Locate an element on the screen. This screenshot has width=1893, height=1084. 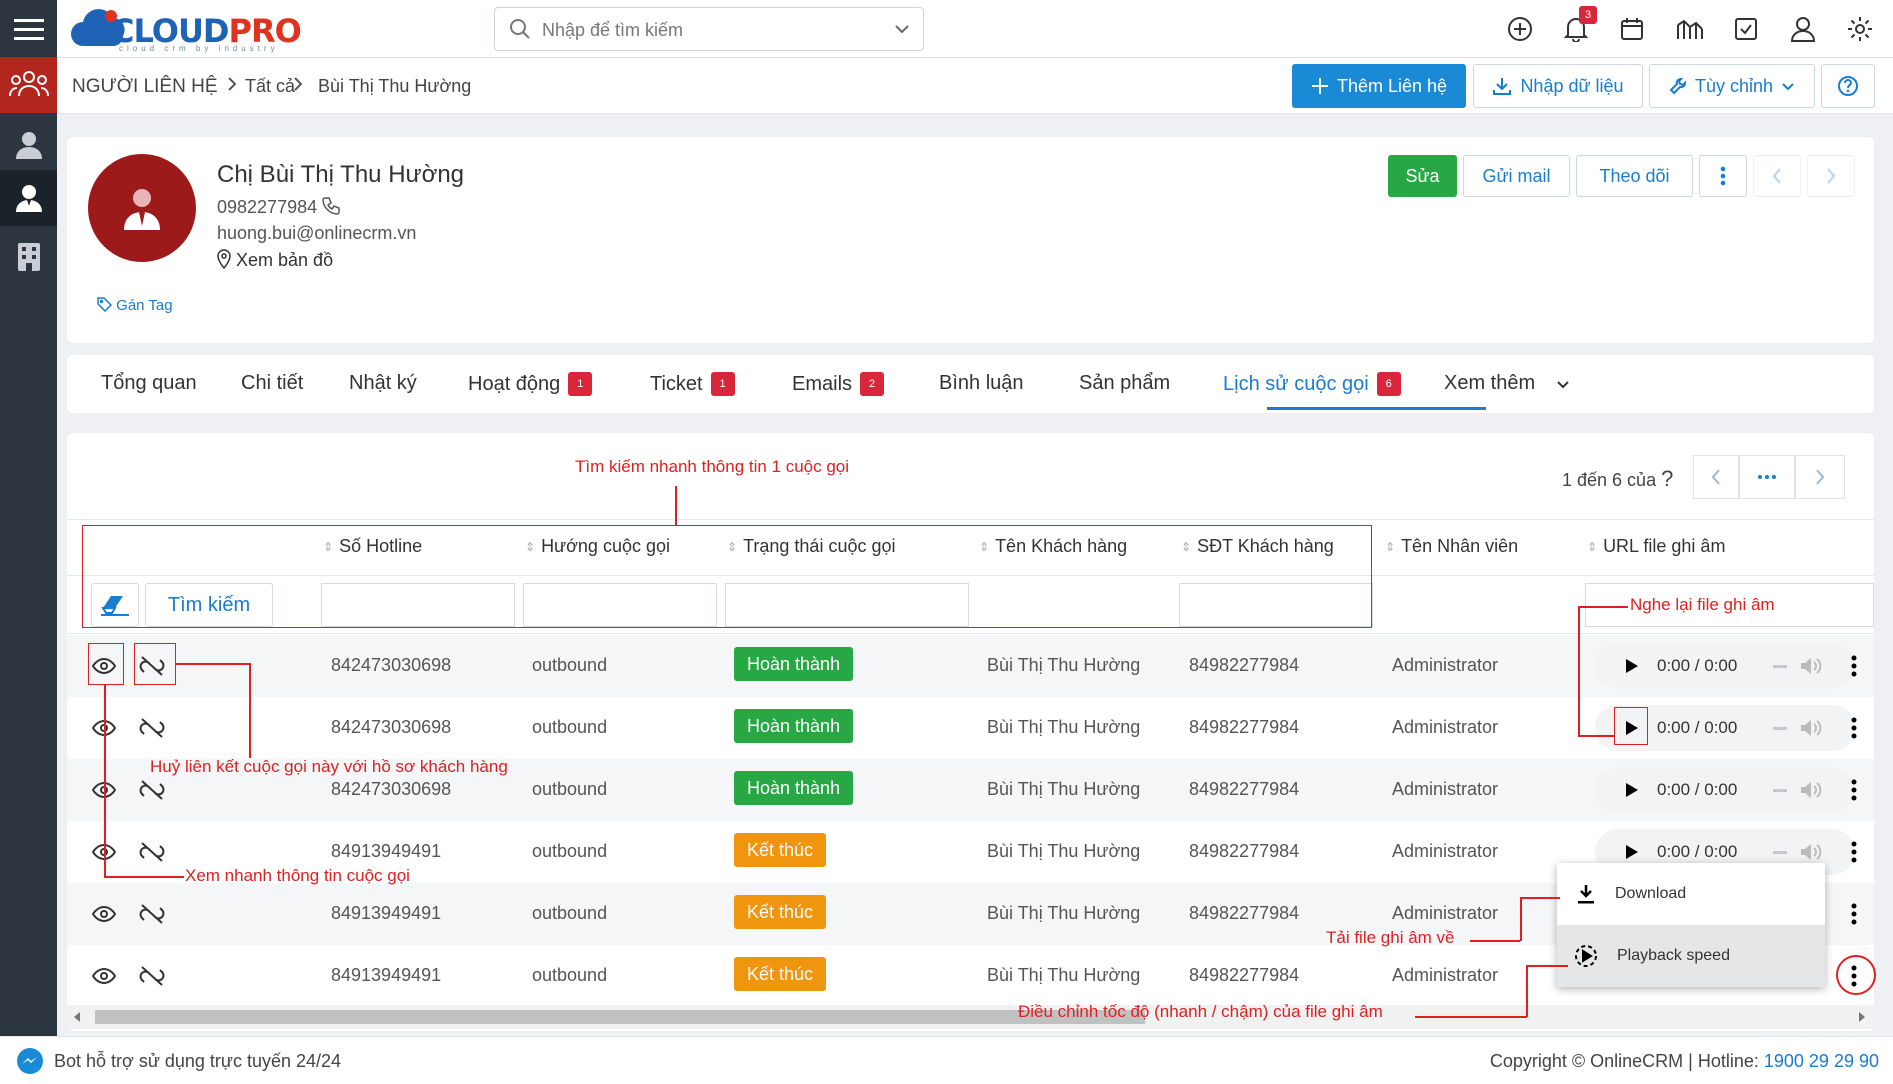
tab-products: Sản phẩm is located at coordinates (1124, 383).